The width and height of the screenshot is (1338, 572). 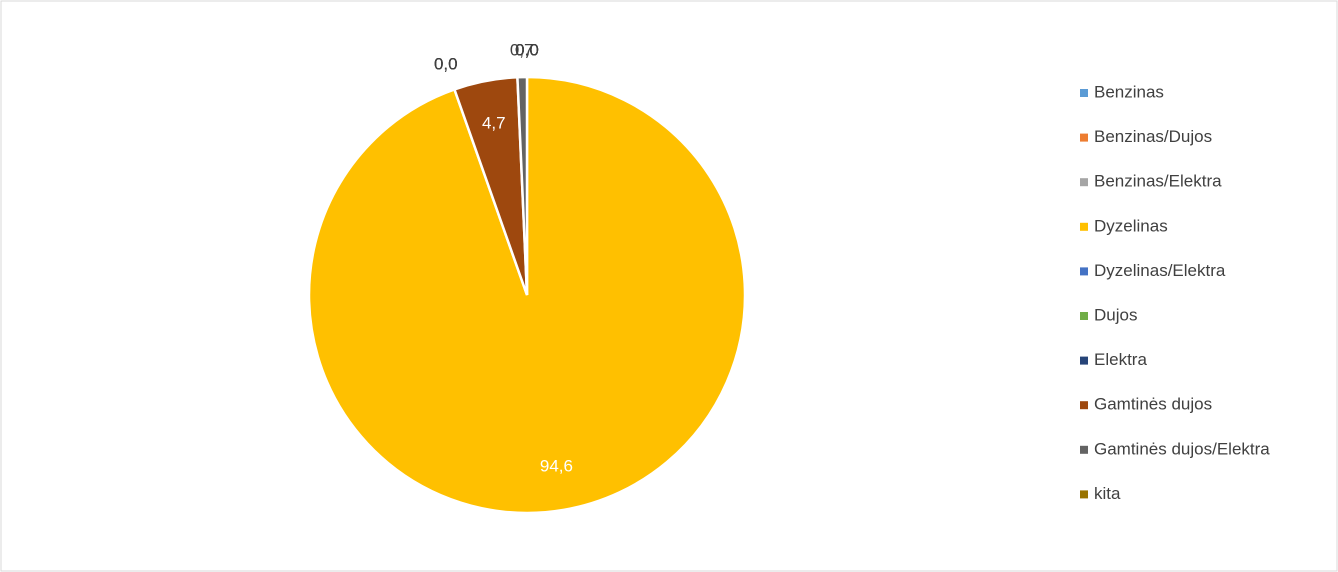 What do you see at coordinates (556, 465) in the screenshot?
I see `data-label: 94,6` at bounding box center [556, 465].